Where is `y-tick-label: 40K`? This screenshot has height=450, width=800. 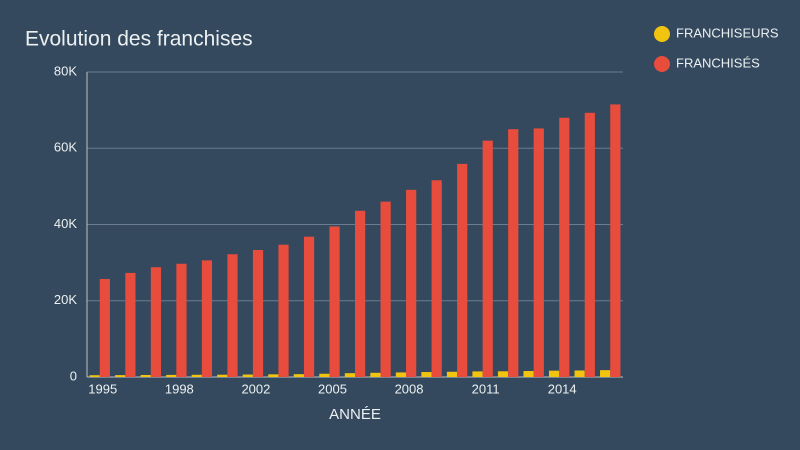 y-tick-label: 40K is located at coordinates (65, 223).